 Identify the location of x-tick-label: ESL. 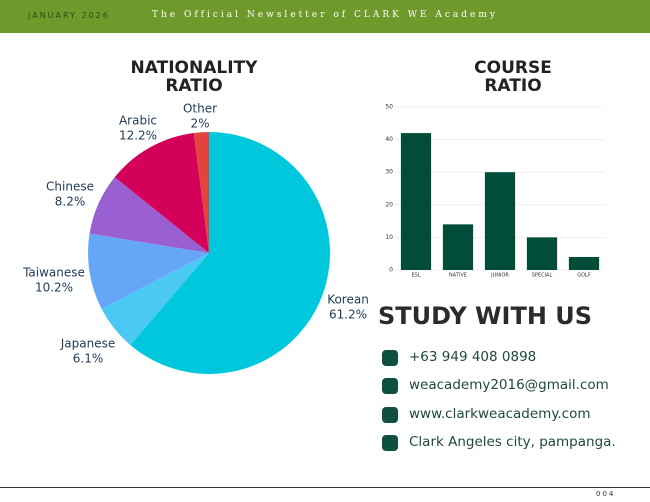
(415, 276).